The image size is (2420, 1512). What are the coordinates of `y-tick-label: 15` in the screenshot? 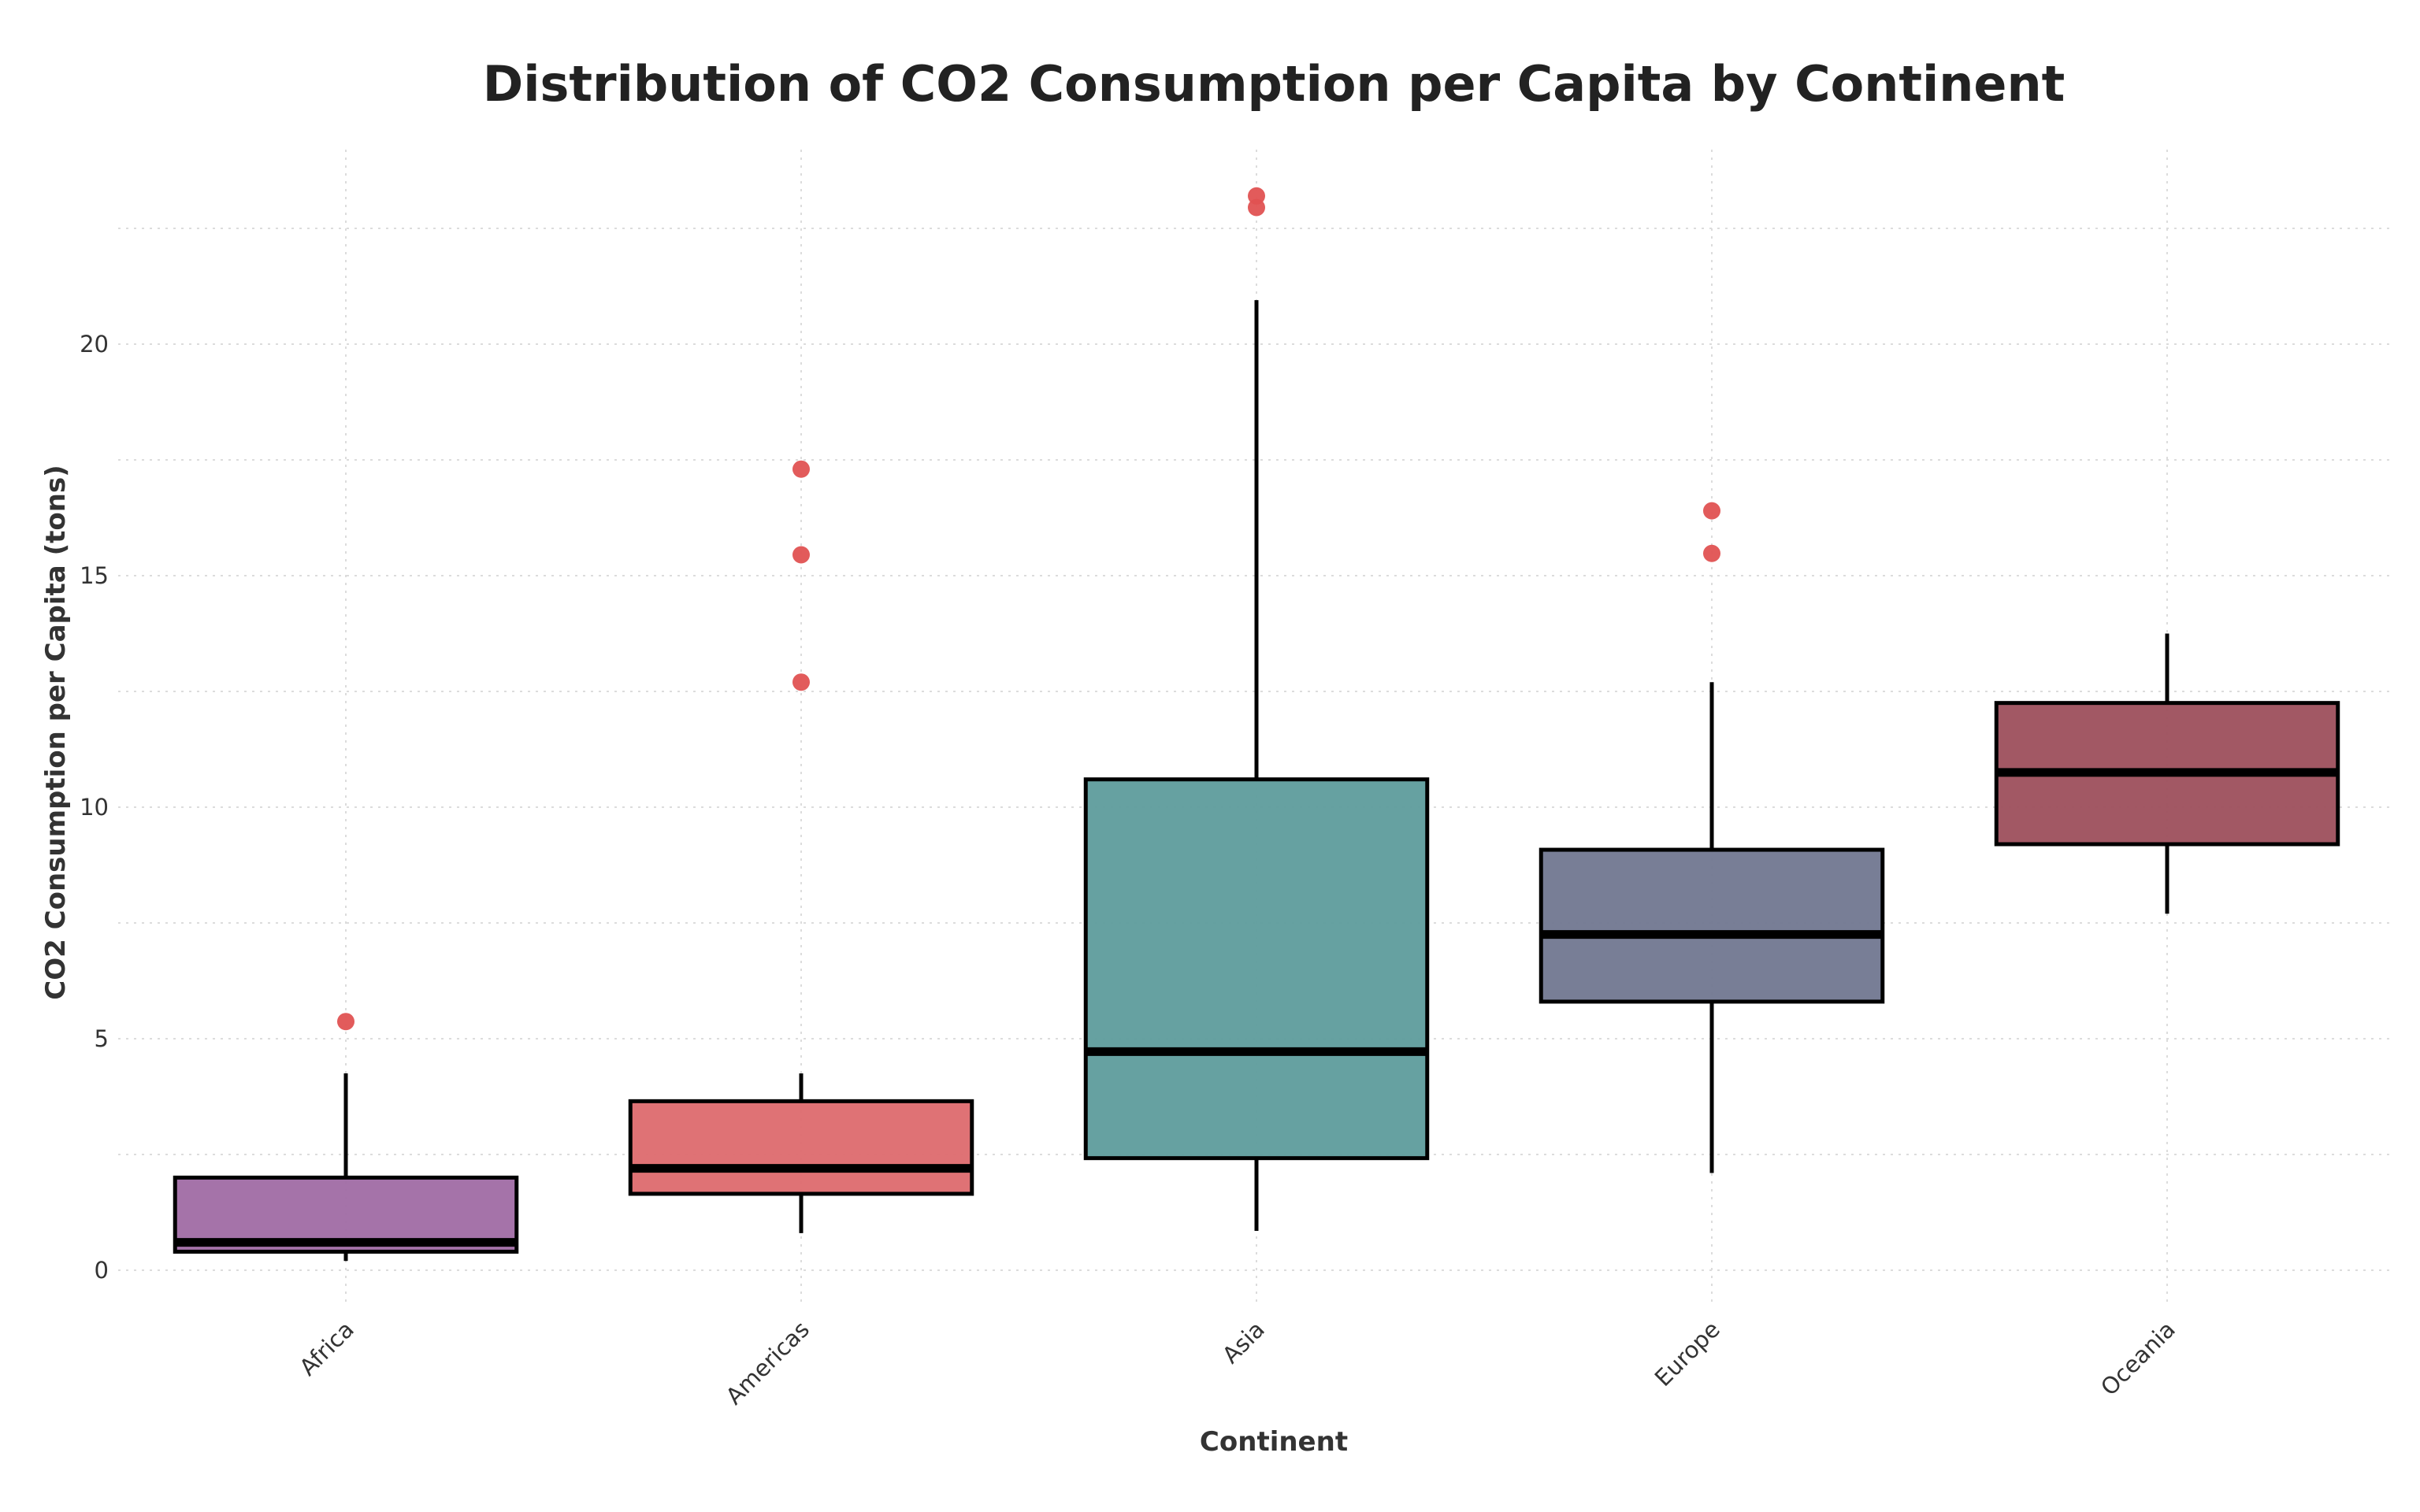 It's located at (94, 575).